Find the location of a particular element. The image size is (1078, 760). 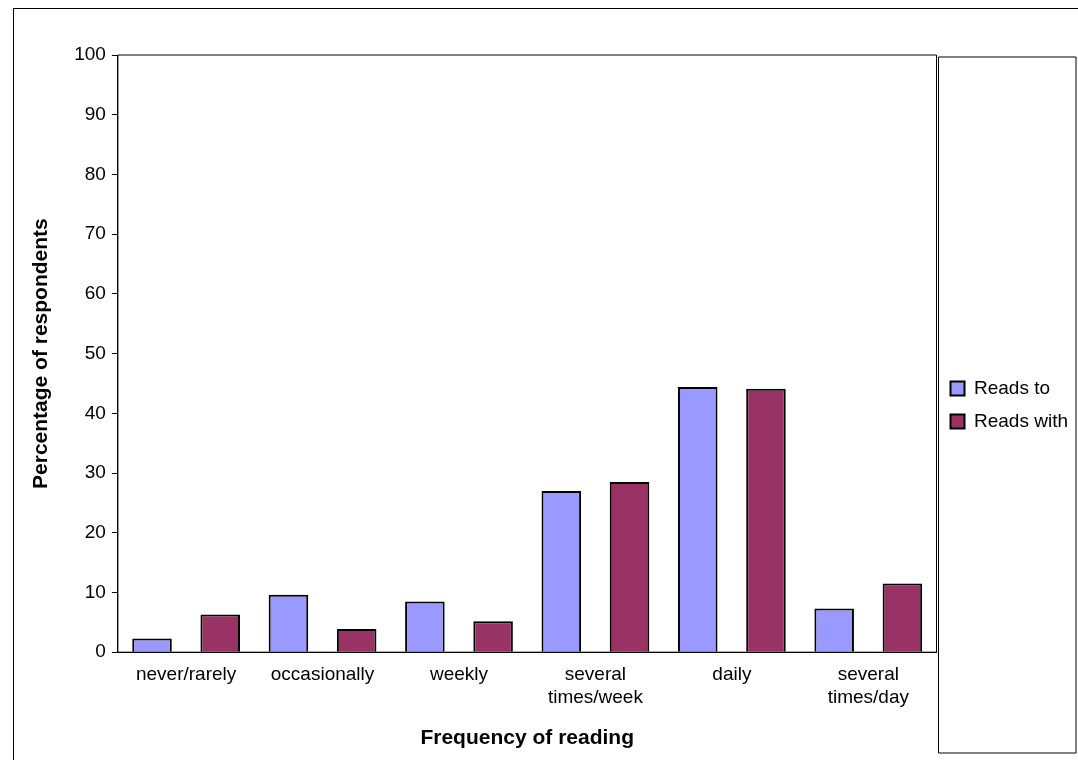

y-tick-label: 80 is located at coordinates (95, 173).